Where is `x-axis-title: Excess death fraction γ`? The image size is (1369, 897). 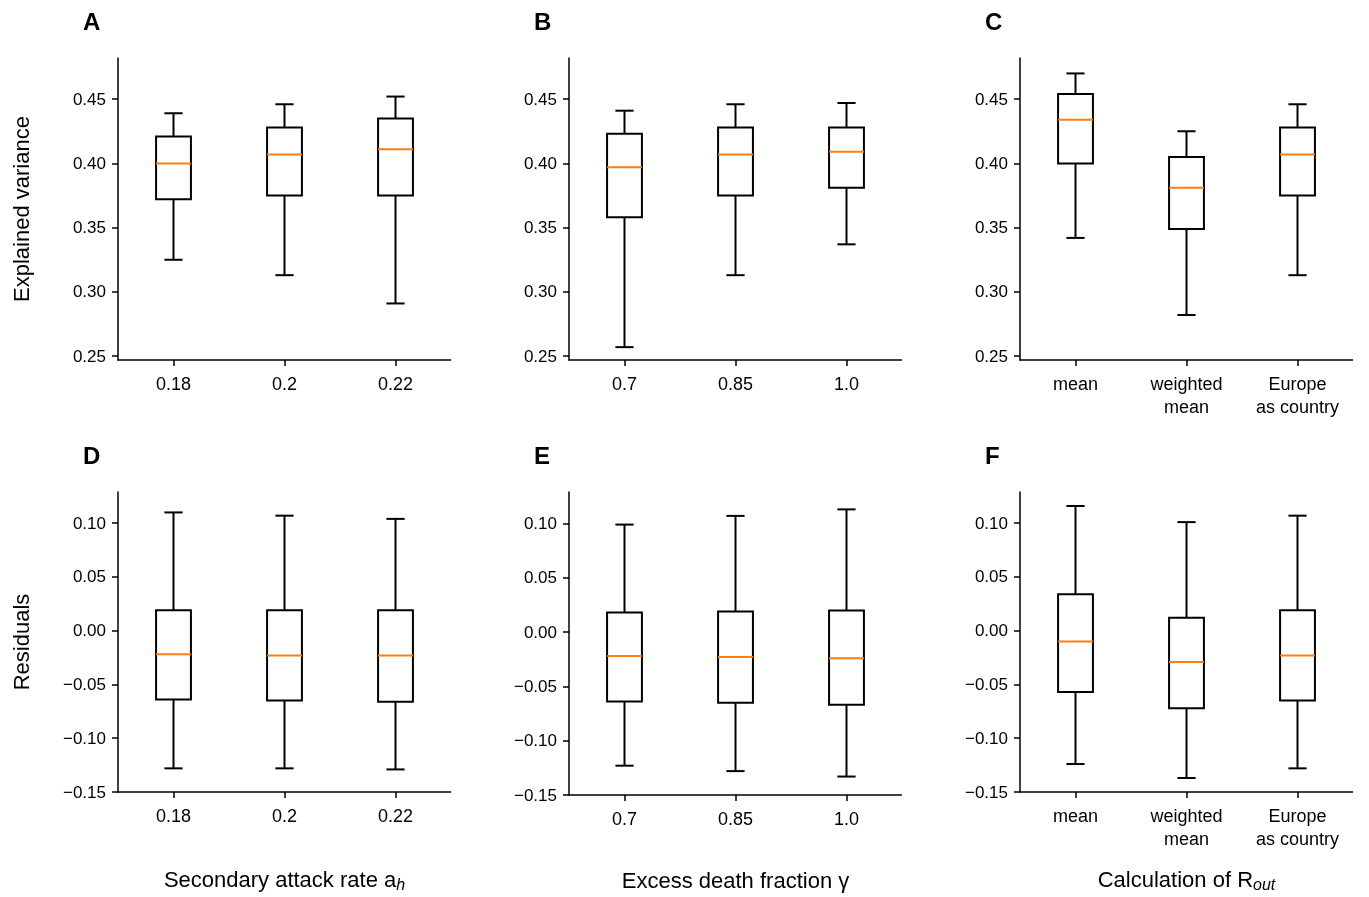
x-axis-title: Excess death fraction γ is located at coordinates (735, 880).